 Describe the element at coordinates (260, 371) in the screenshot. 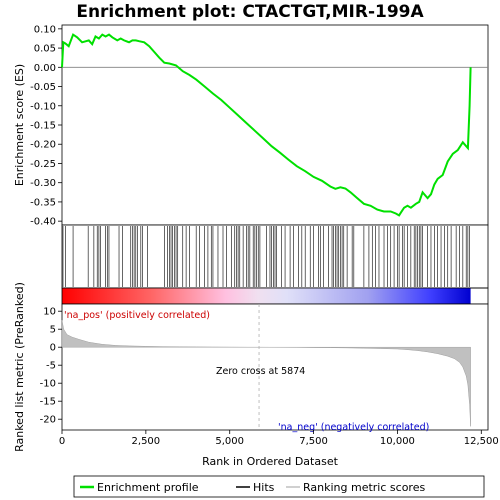

I see `zero-cross-label: Zero cross at 5874` at that location.